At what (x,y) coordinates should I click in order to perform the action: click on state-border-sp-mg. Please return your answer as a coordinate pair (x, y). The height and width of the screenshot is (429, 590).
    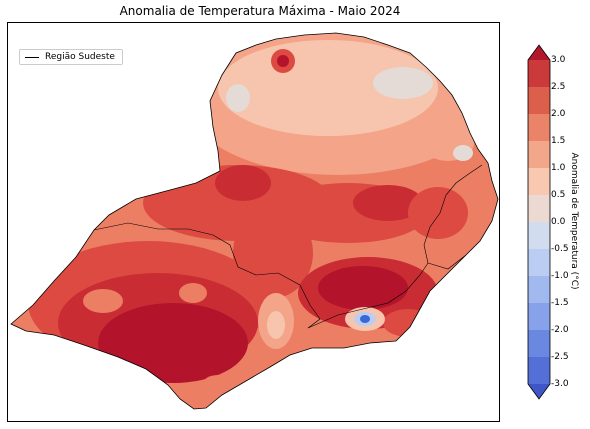
    Looking at the image, I should click on (207, 275).